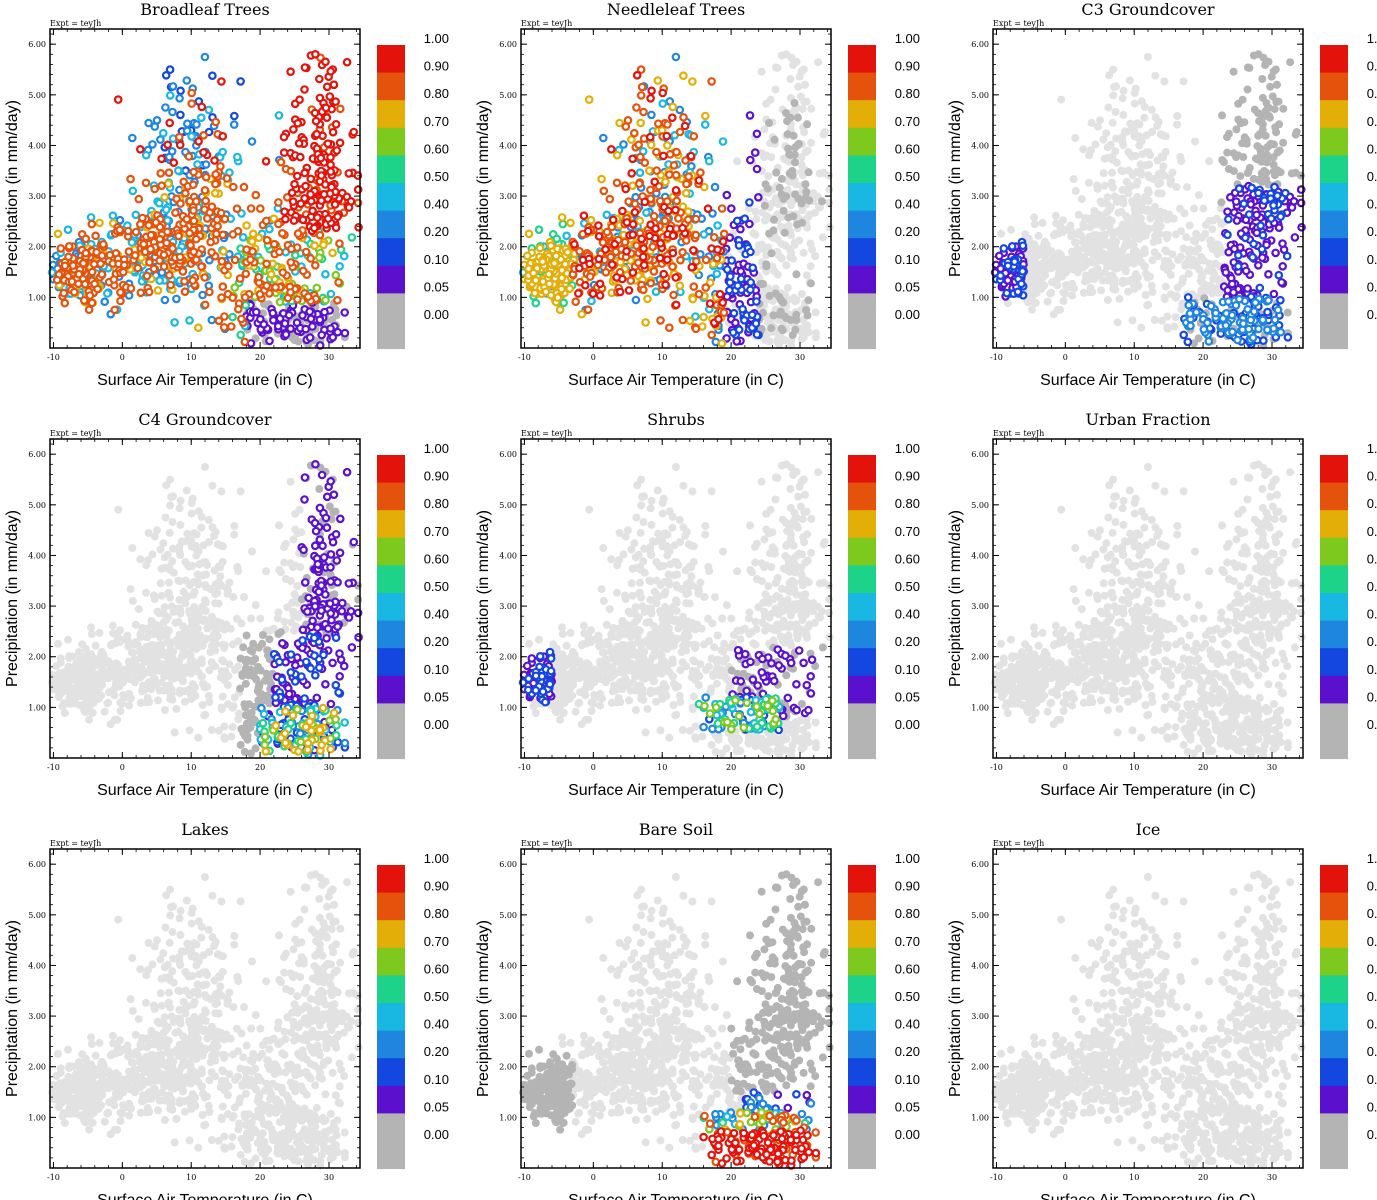 The height and width of the screenshot is (1200, 1377). Describe the element at coordinates (436, 148) in the screenshot. I see `colorbar-label: 0.60` at that location.